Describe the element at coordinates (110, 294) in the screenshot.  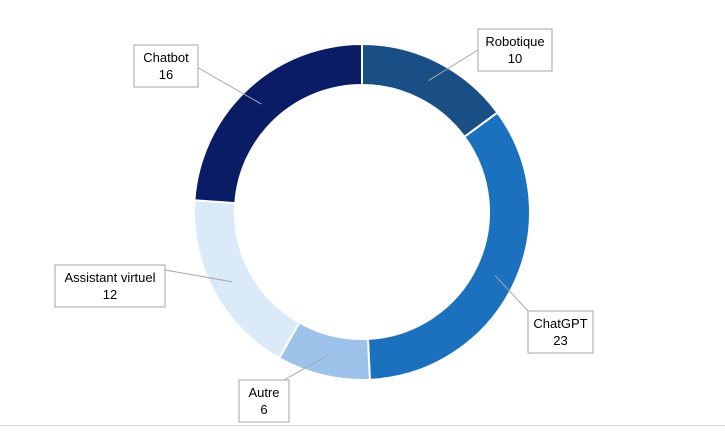
I see `callout-assistant-virtuel-value: 12` at that location.